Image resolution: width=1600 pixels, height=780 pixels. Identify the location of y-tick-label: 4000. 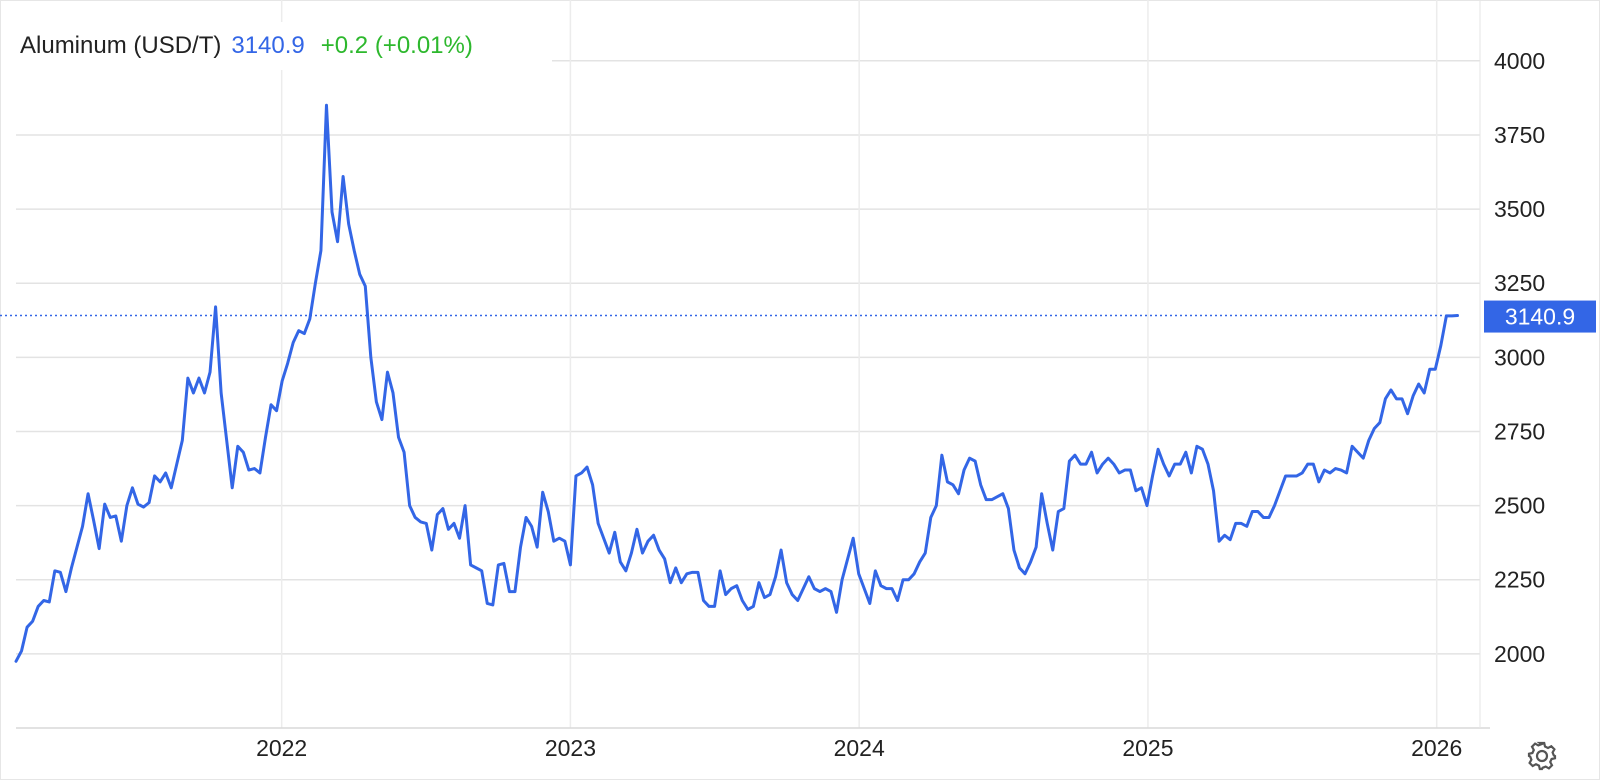
(1519, 61).